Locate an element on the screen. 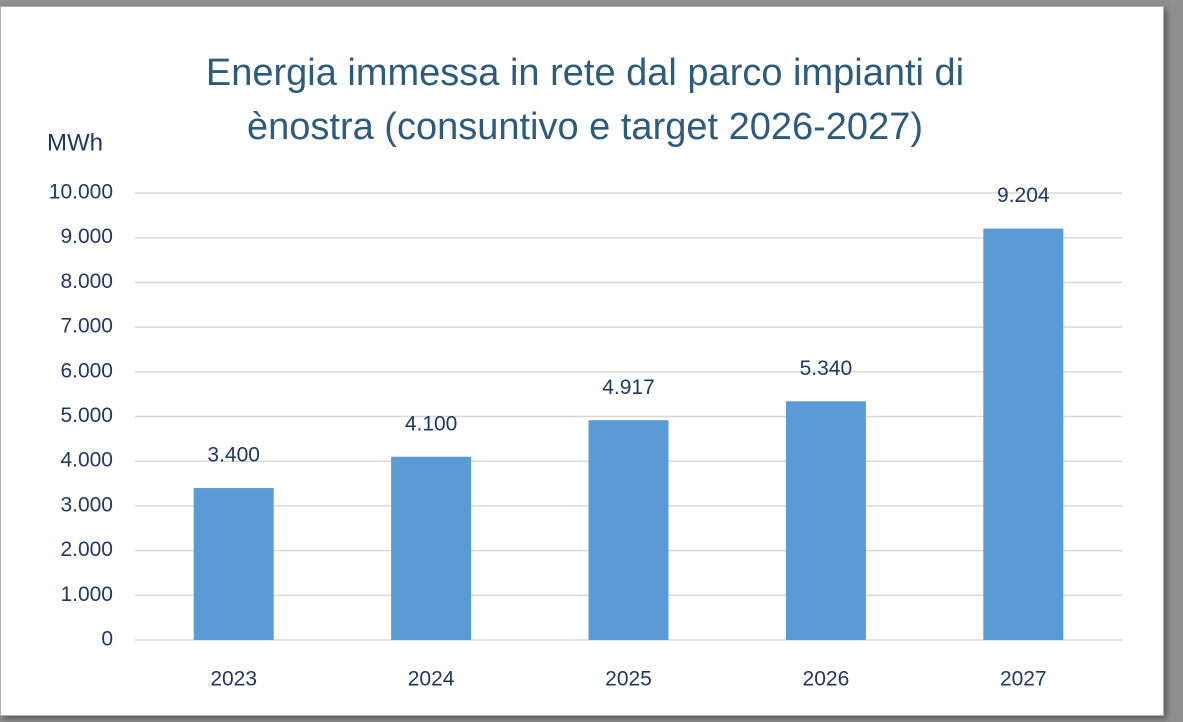  data-label: 3.400 is located at coordinates (233, 455).